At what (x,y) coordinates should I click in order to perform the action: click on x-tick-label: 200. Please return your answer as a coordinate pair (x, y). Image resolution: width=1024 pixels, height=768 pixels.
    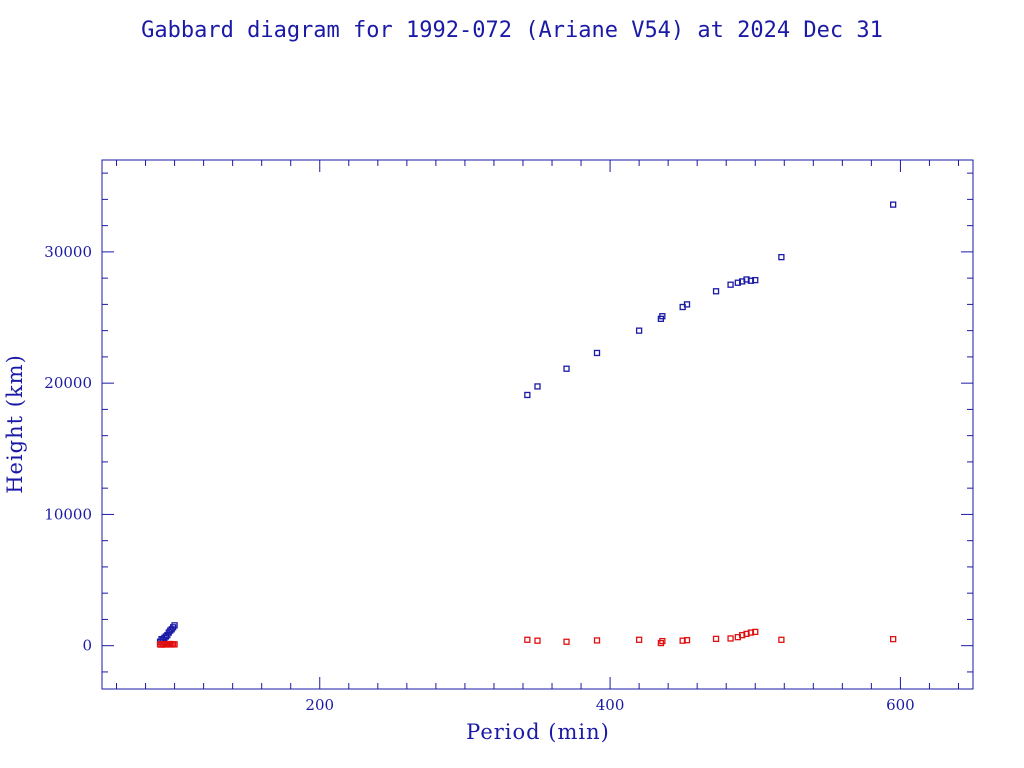
    Looking at the image, I should click on (319, 705).